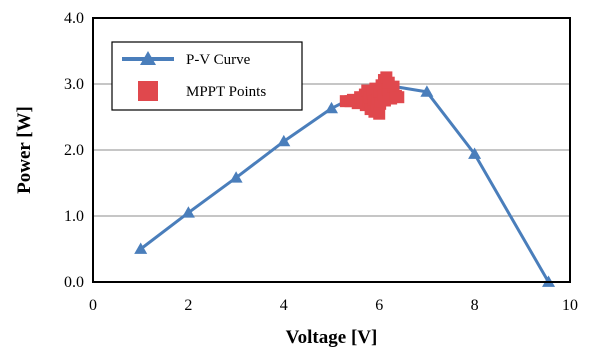  Describe the element at coordinates (148, 91) in the screenshot. I see `legend-marker-mppt-points` at that location.